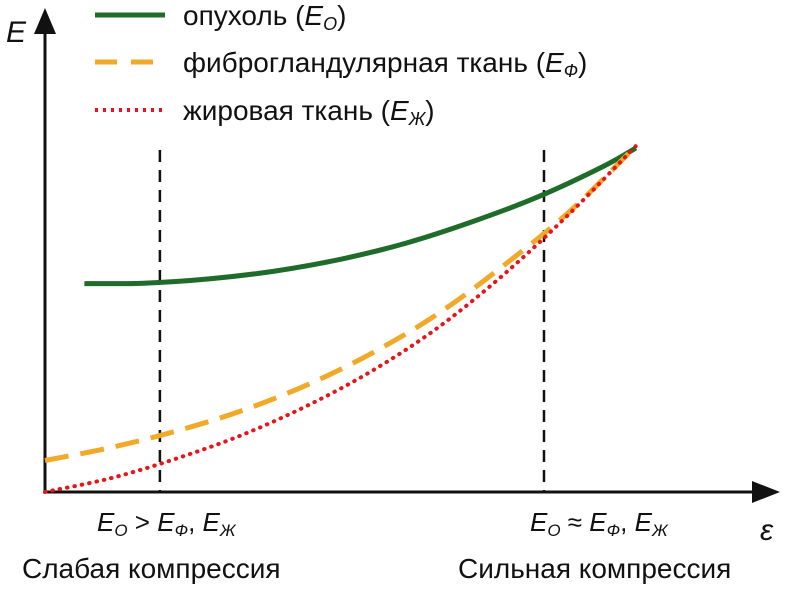  What do you see at coordinates (151, 568) in the screenshot?
I see `caption-weak: Слабая компрессия` at bounding box center [151, 568].